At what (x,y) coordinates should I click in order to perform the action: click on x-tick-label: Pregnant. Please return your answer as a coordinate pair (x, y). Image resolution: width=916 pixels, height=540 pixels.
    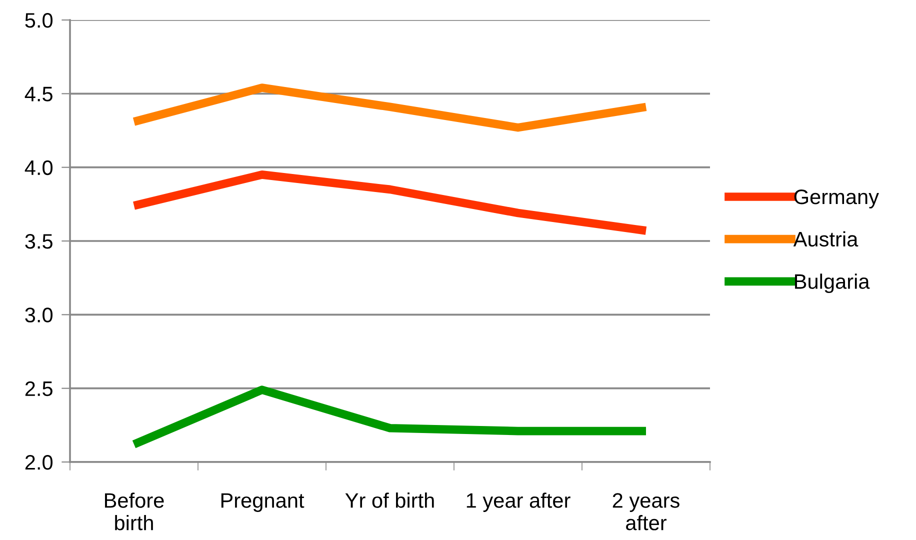
    Looking at the image, I should click on (262, 502).